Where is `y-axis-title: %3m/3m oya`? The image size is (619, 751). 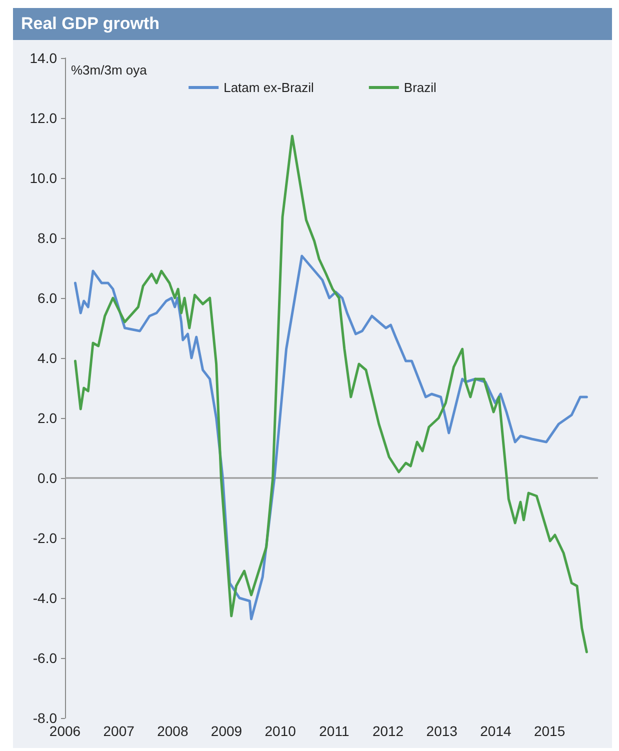
y-axis-title: %3m/3m oya is located at coordinates (109, 70).